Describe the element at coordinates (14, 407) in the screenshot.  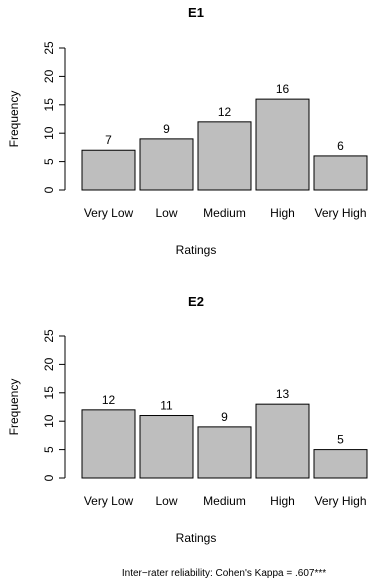
I see `chart-e2-y-axis-title: Frequency` at that location.